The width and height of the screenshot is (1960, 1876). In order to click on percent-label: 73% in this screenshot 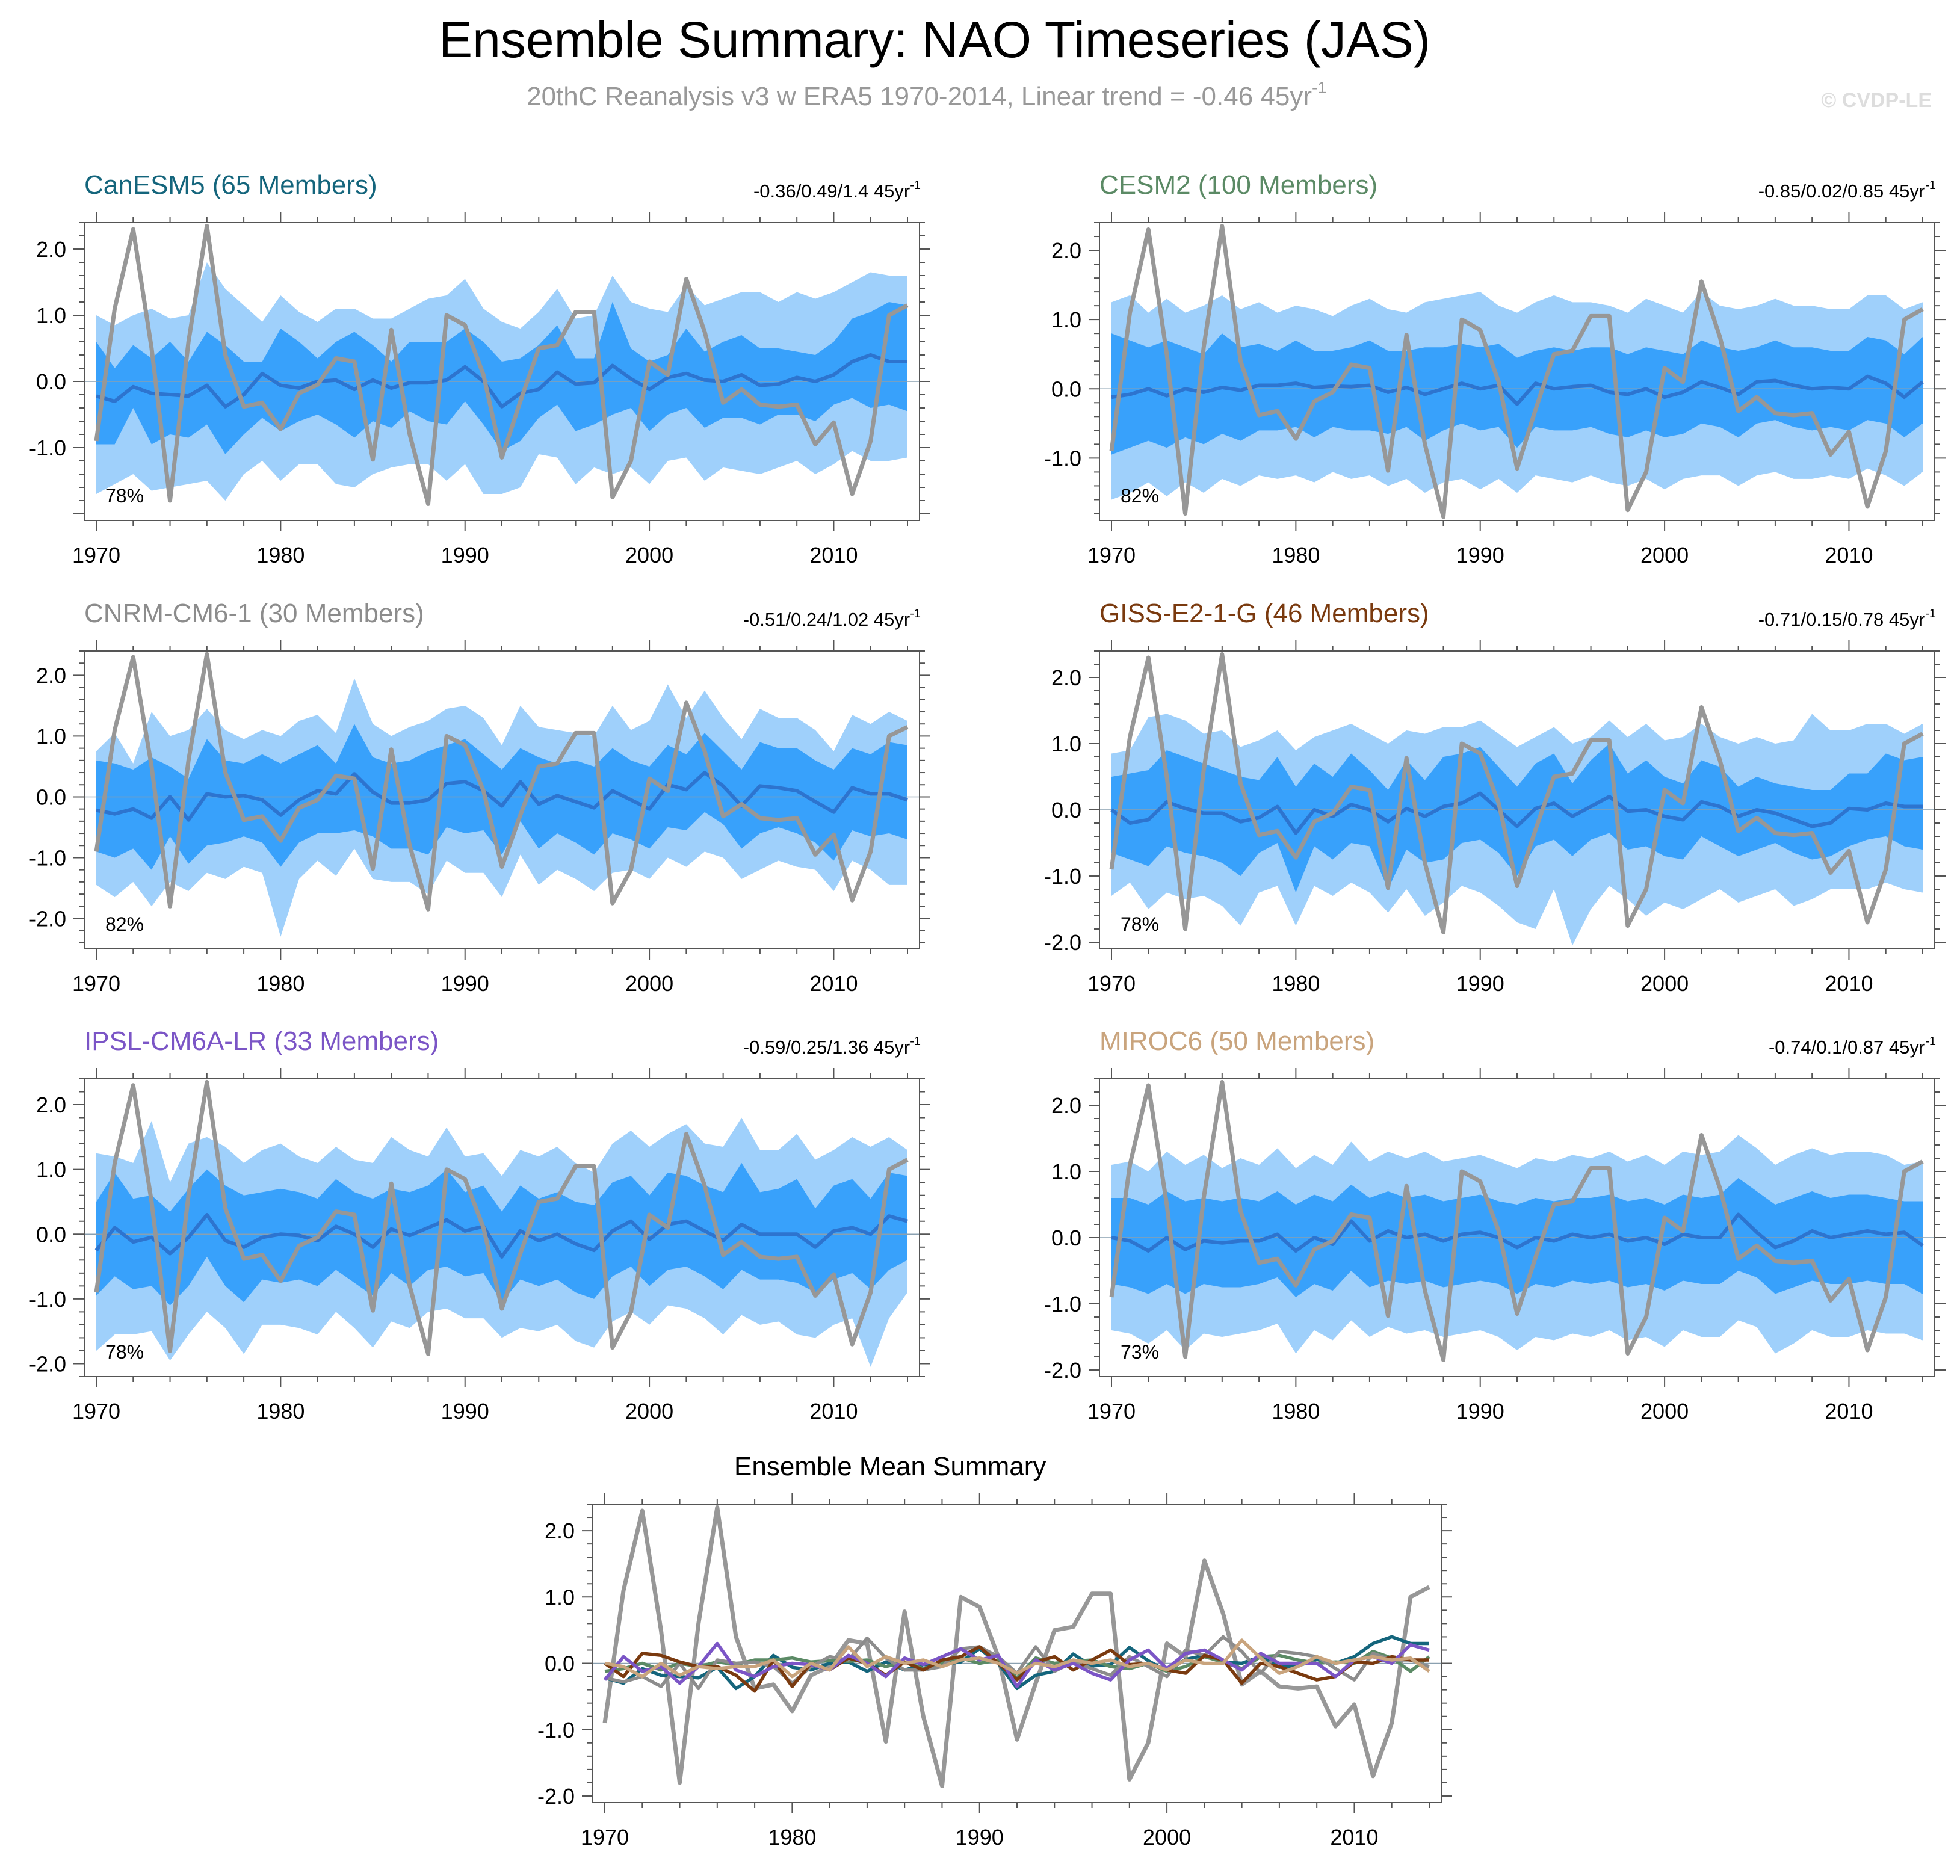, I will do `click(1140, 1352)`.